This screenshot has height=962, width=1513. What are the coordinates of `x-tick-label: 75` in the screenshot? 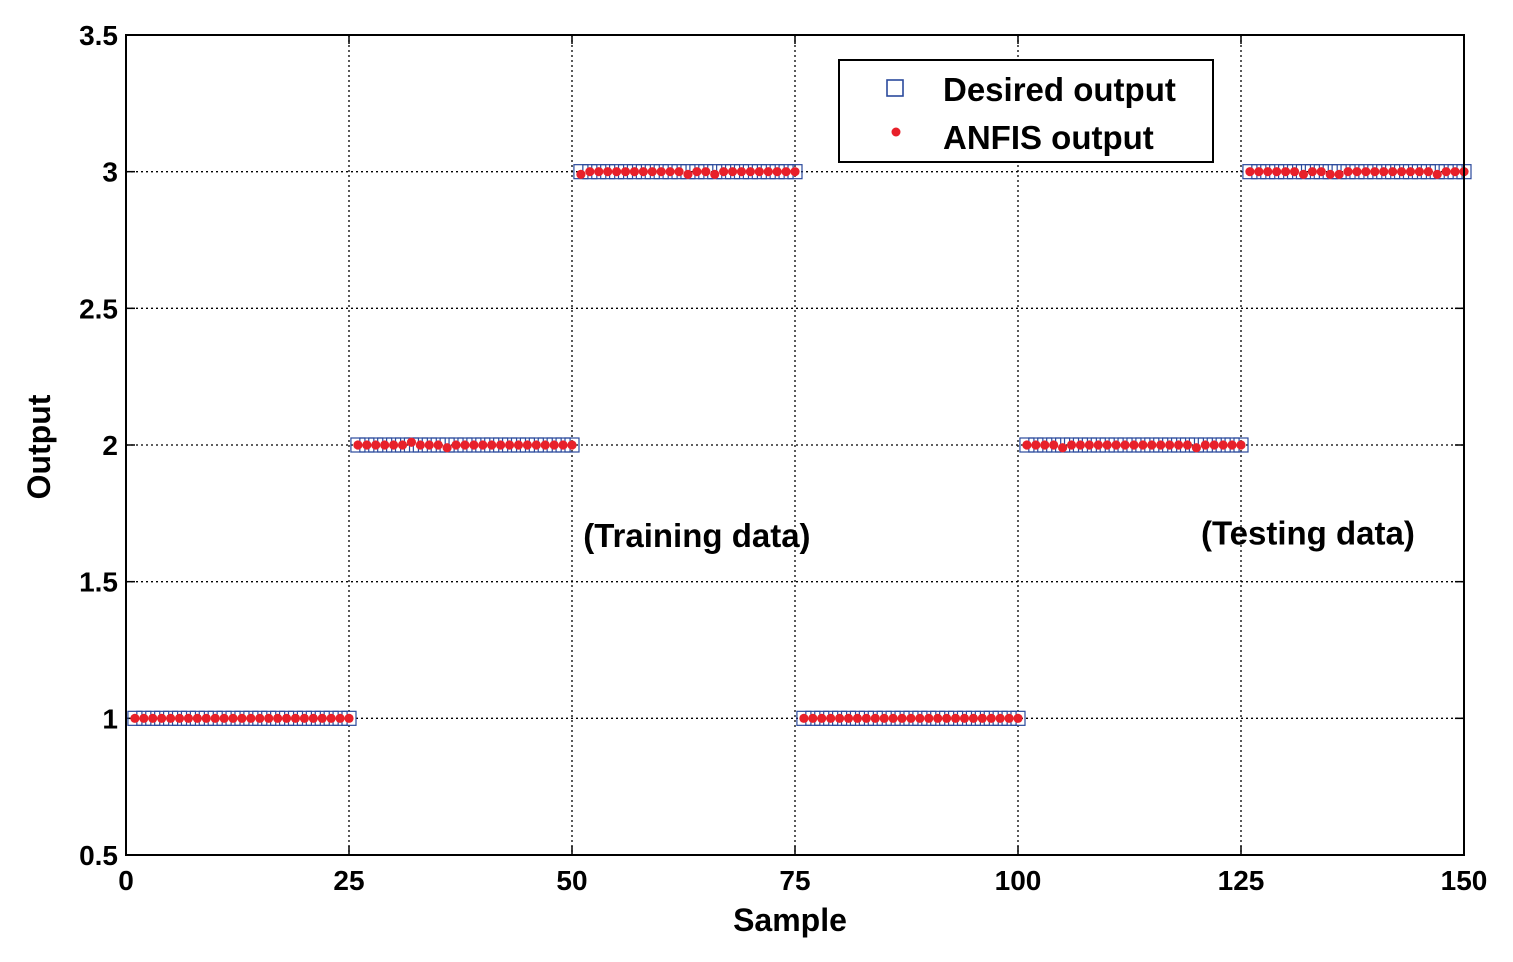 It's located at (794, 880).